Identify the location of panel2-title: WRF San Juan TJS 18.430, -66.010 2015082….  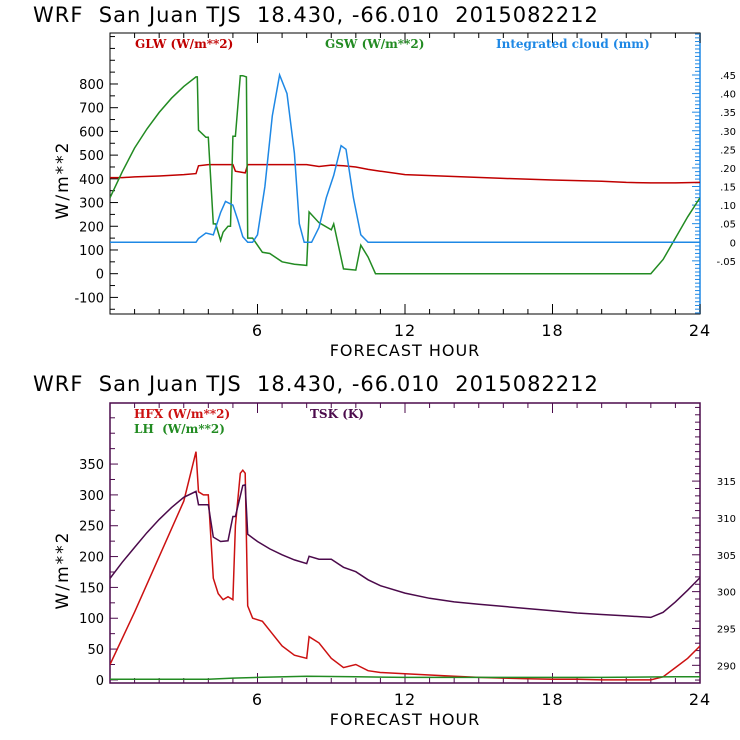
(316, 384).